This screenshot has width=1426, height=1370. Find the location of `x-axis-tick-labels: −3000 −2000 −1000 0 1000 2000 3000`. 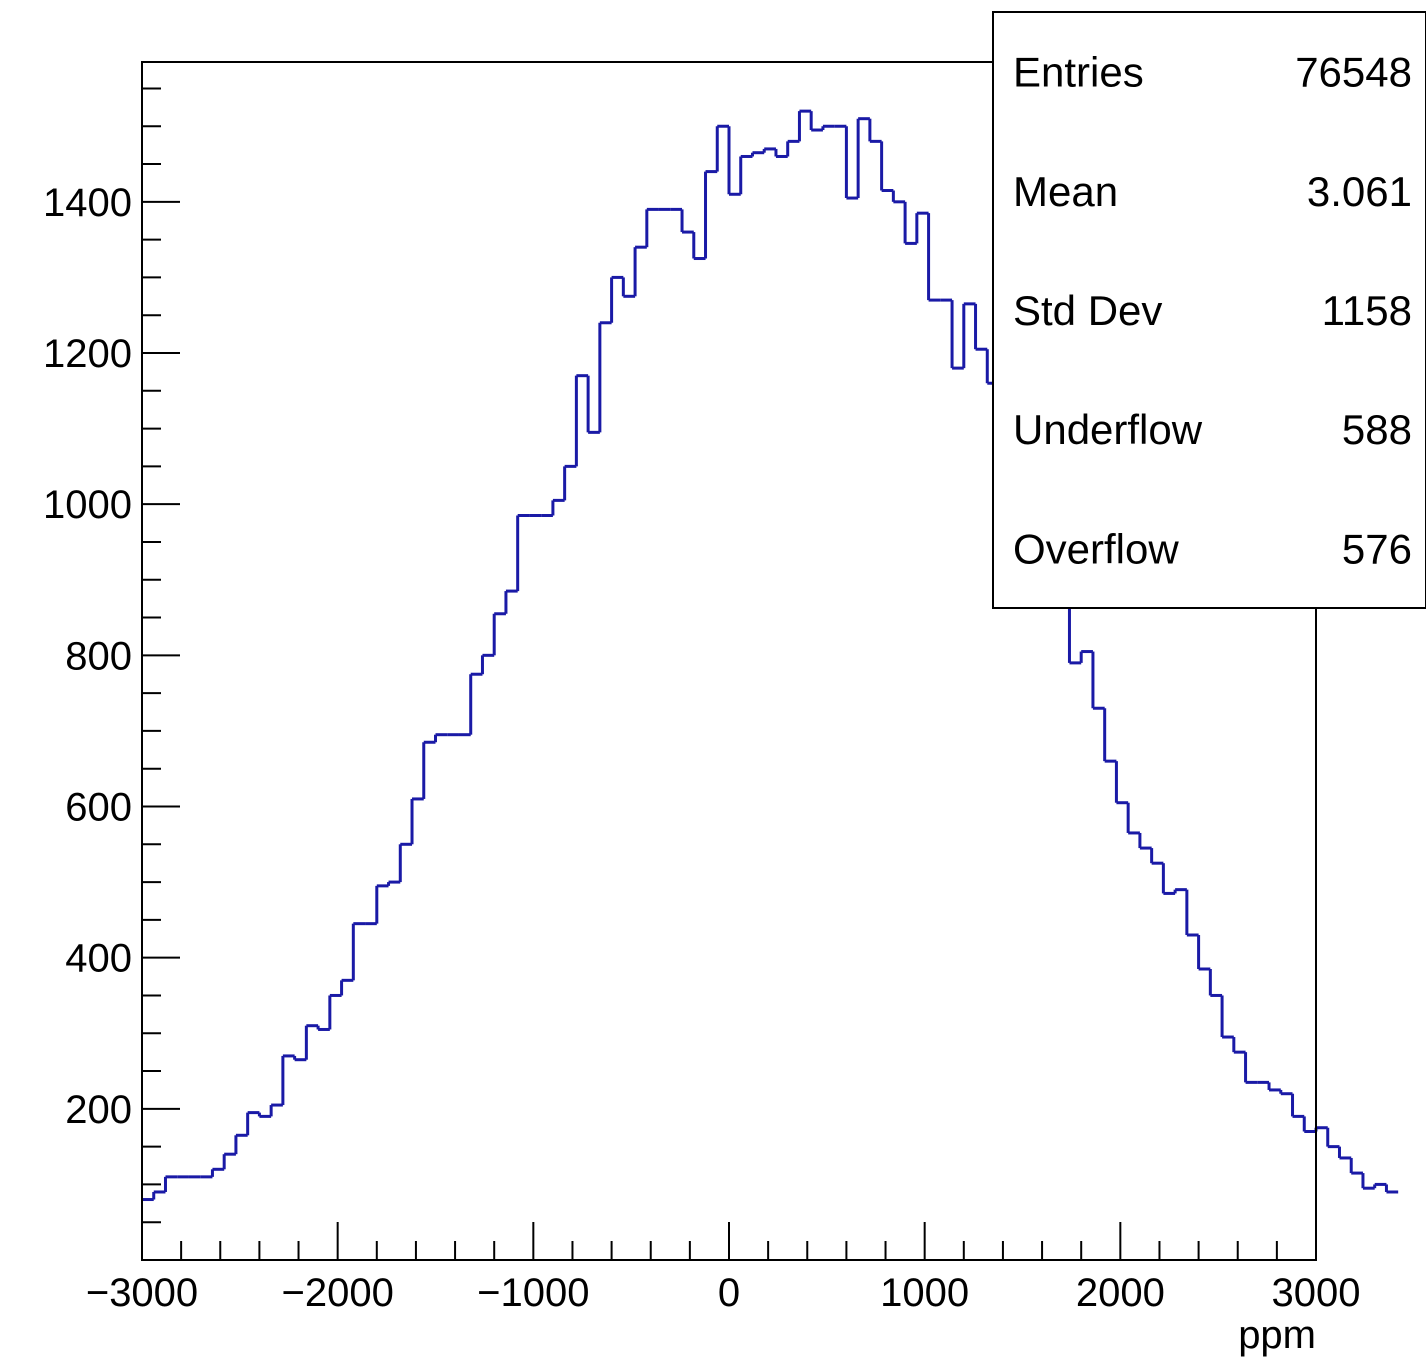

x-axis-tick-labels: −3000 −2000 −1000 0 1000 2000 3000 is located at coordinates (723, 1293).